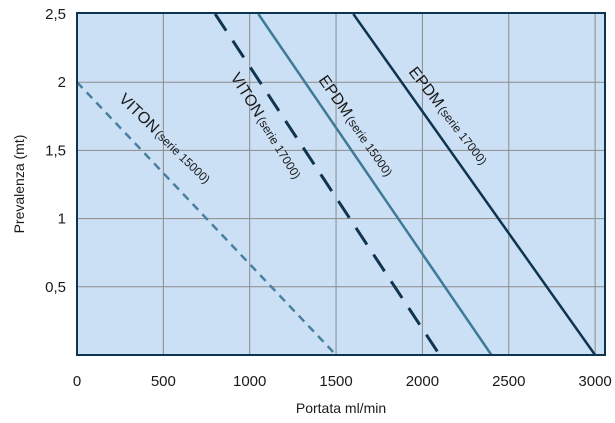 This screenshot has width=615, height=423. What do you see at coordinates (508, 381) in the screenshot?
I see `x-tick-label: 2500` at bounding box center [508, 381].